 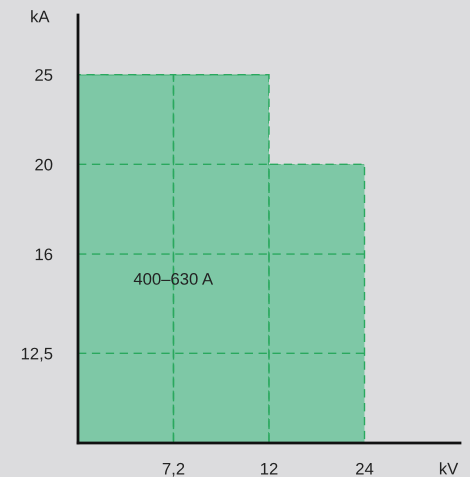 I want to click on annotation: 400–630 A, so click(x=174, y=279).